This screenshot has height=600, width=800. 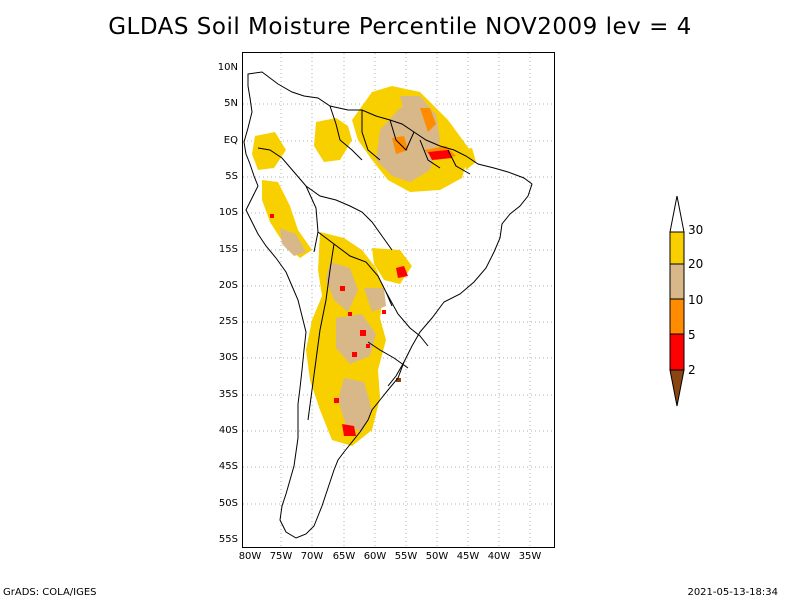 I want to click on legend-label: 2, so click(x=692, y=370).